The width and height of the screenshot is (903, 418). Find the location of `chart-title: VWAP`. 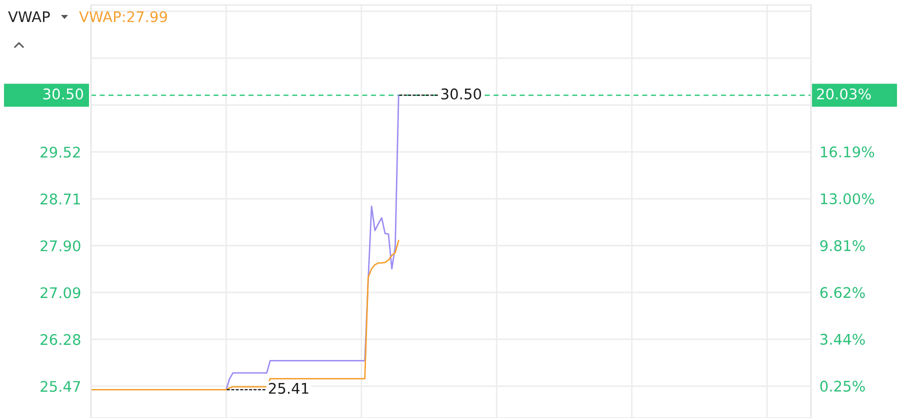

chart-title: VWAP is located at coordinates (29, 16).